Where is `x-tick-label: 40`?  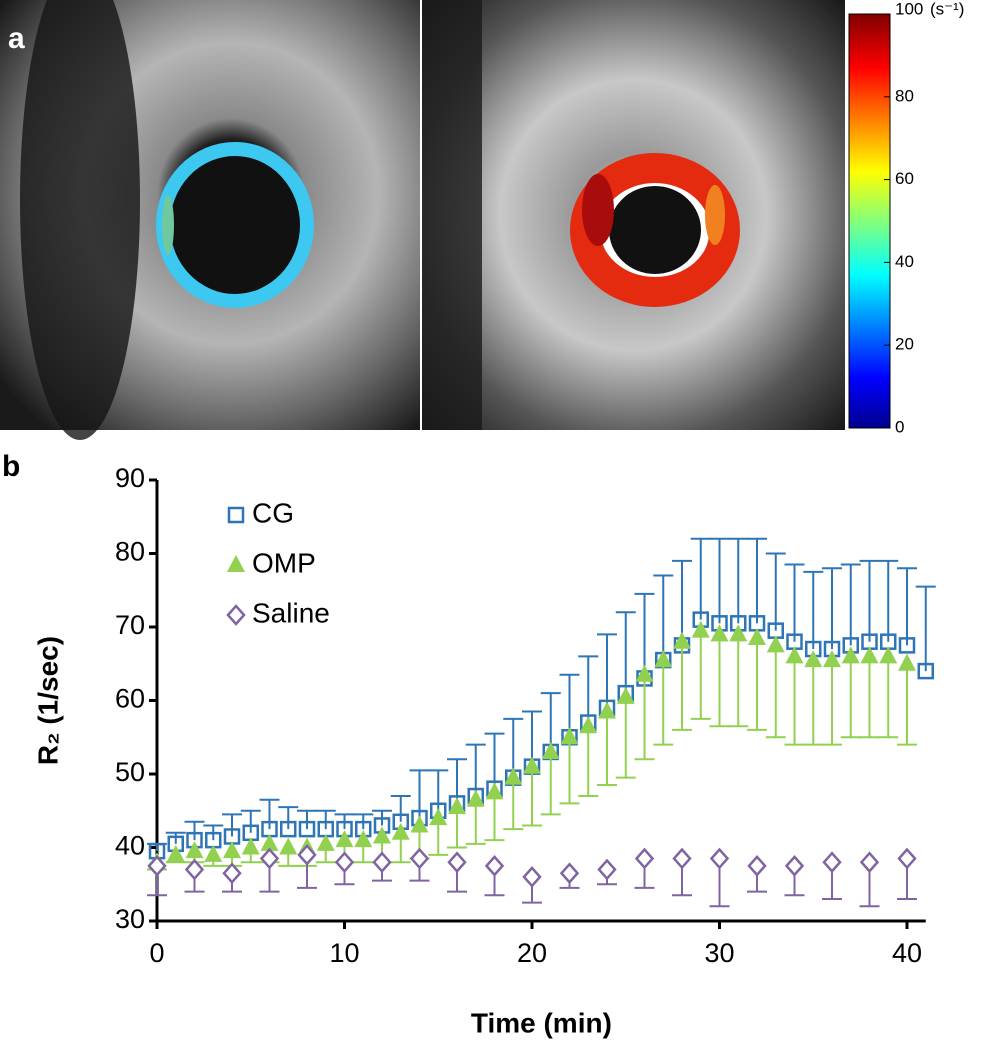
x-tick-label: 40 is located at coordinates (907, 953).